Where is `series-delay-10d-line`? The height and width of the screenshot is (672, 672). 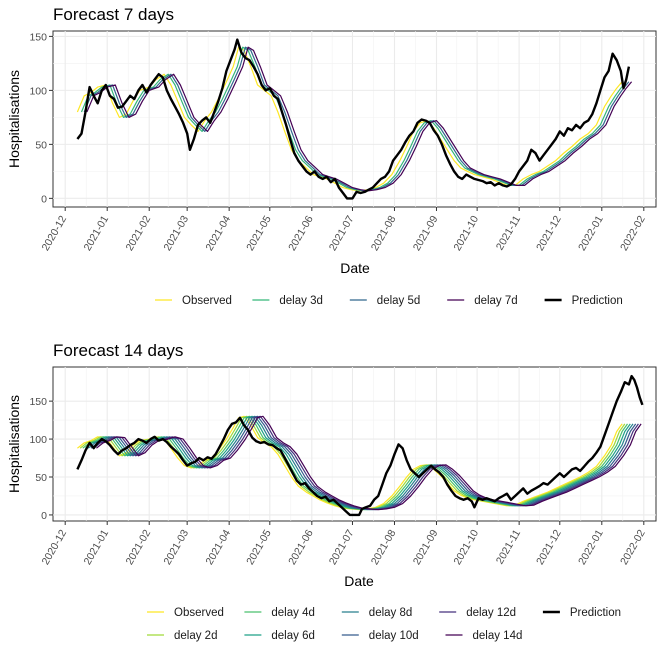 series-delay-10d-line is located at coordinates (363, 463).